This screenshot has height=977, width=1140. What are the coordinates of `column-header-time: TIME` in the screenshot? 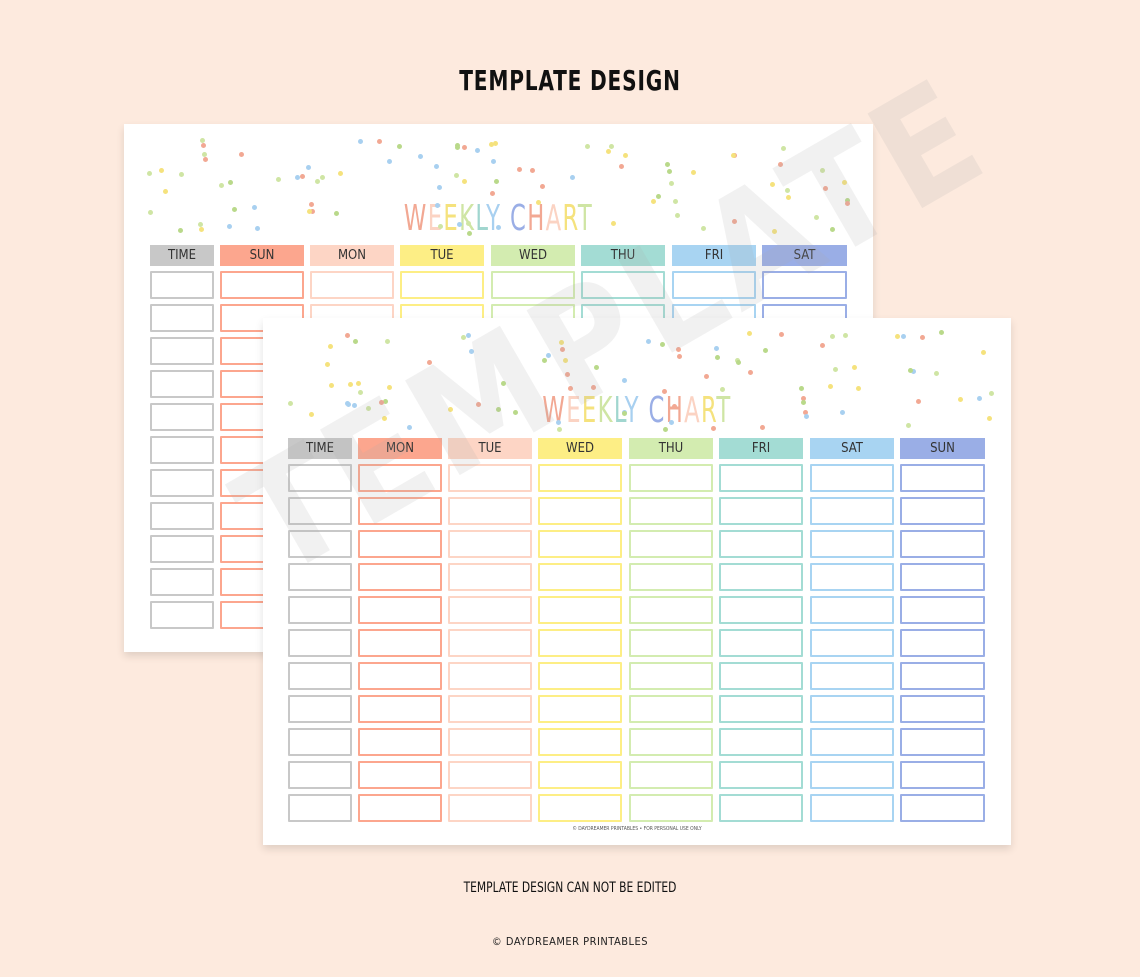 It's located at (182, 255).